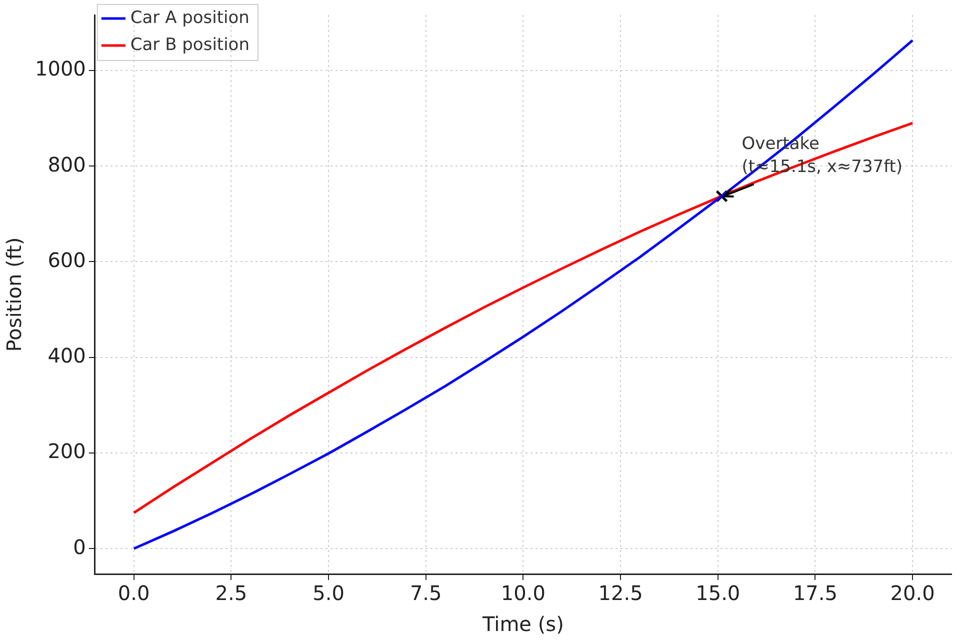 The height and width of the screenshot is (642, 961). I want to click on x-tick-label: 5.0, so click(328, 593).